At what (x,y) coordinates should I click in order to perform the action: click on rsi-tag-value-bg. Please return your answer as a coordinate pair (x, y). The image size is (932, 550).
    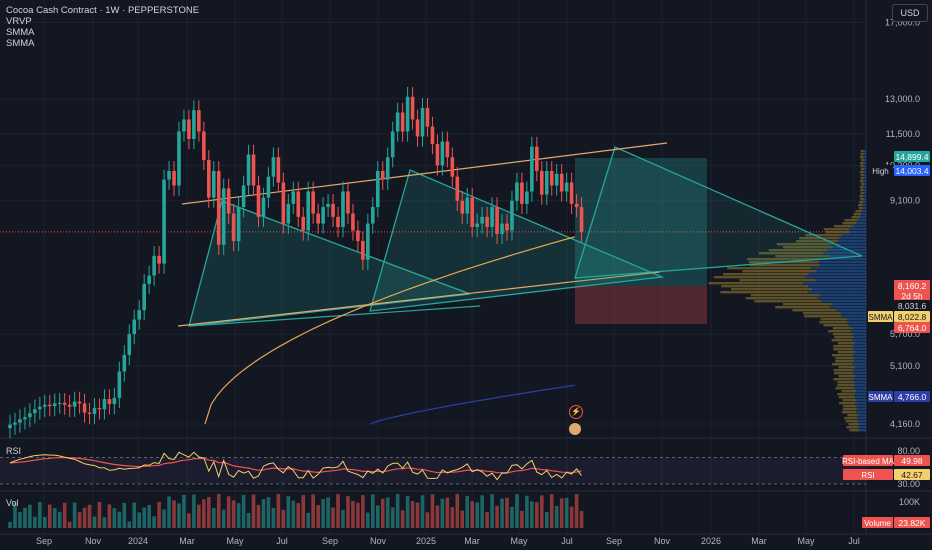
    Looking at the image, I should click on (912, 460).